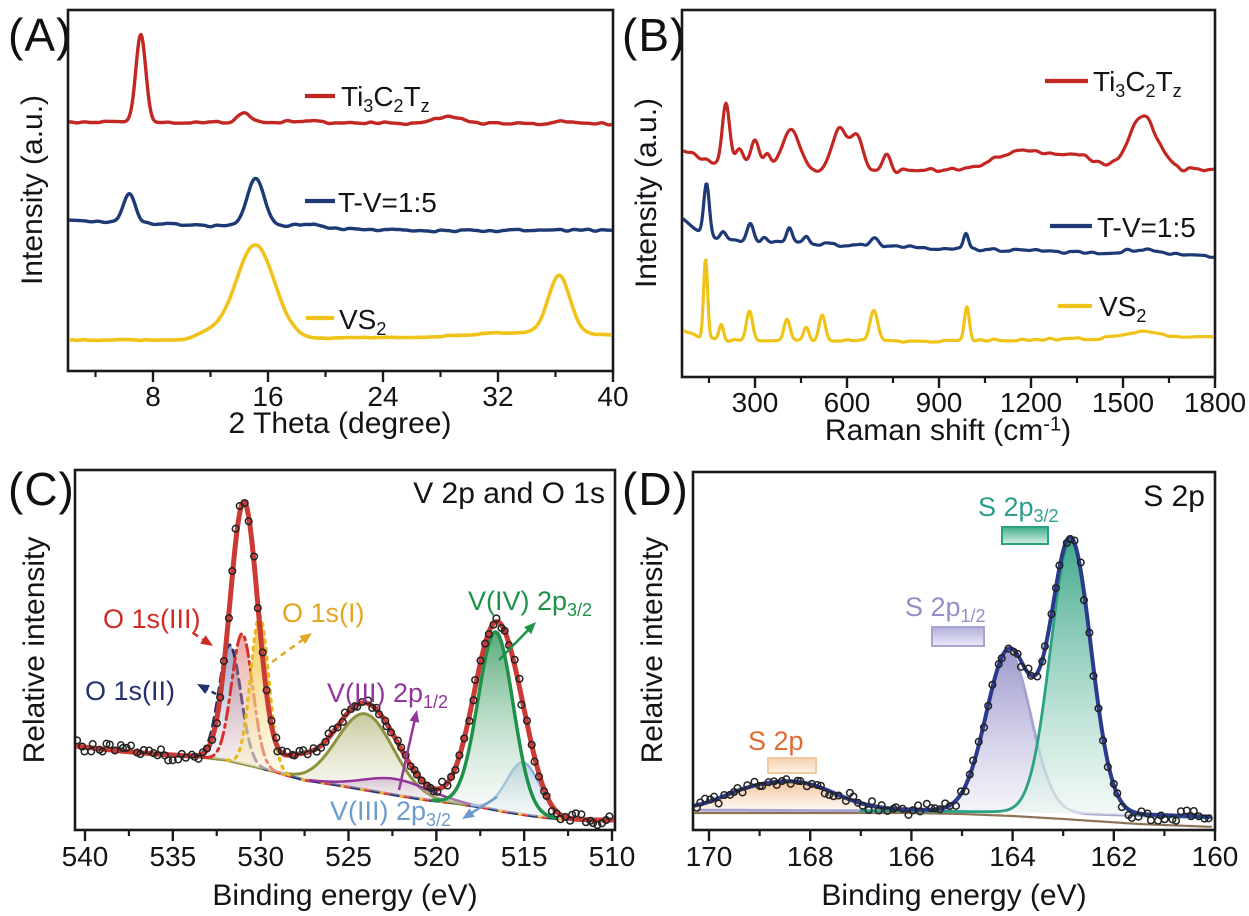 This screenshot has width=1249, height=916. Describe the element at coordinates (1012, 856) in the screenshot. I see `svg-text: 164` at that location.